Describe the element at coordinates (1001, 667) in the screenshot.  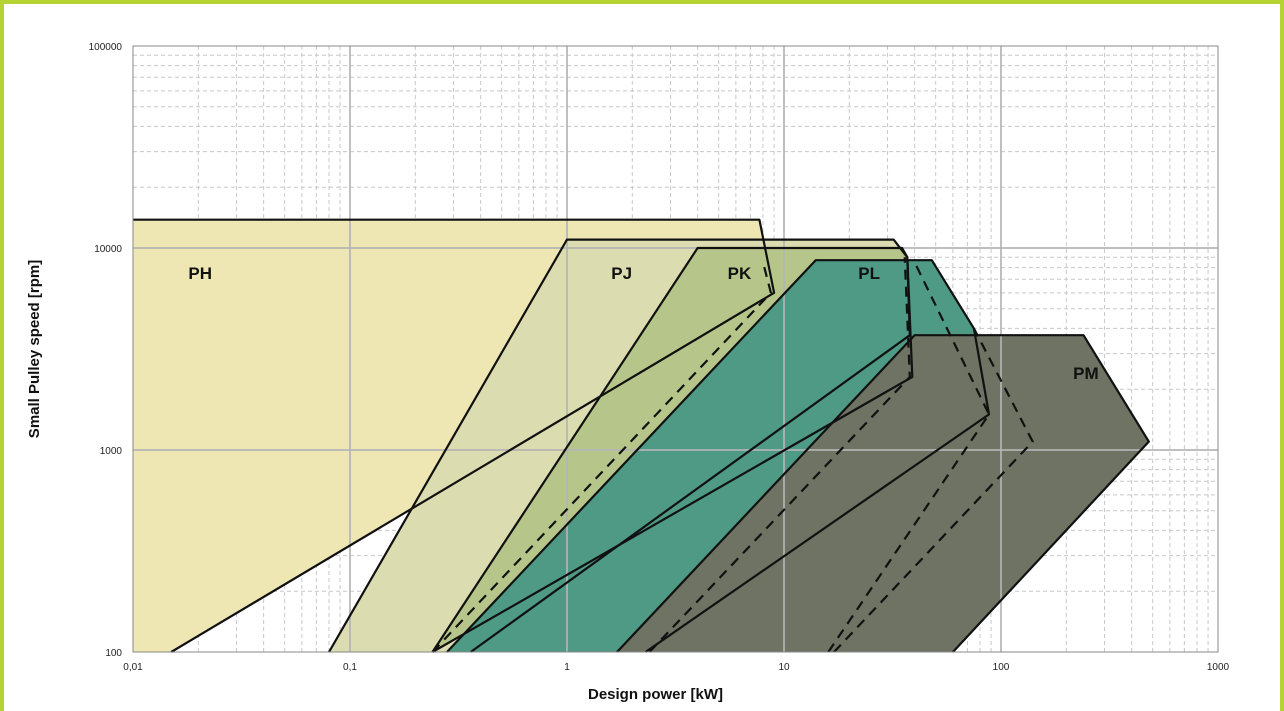
I see `x-tick-label: 100` at that location.